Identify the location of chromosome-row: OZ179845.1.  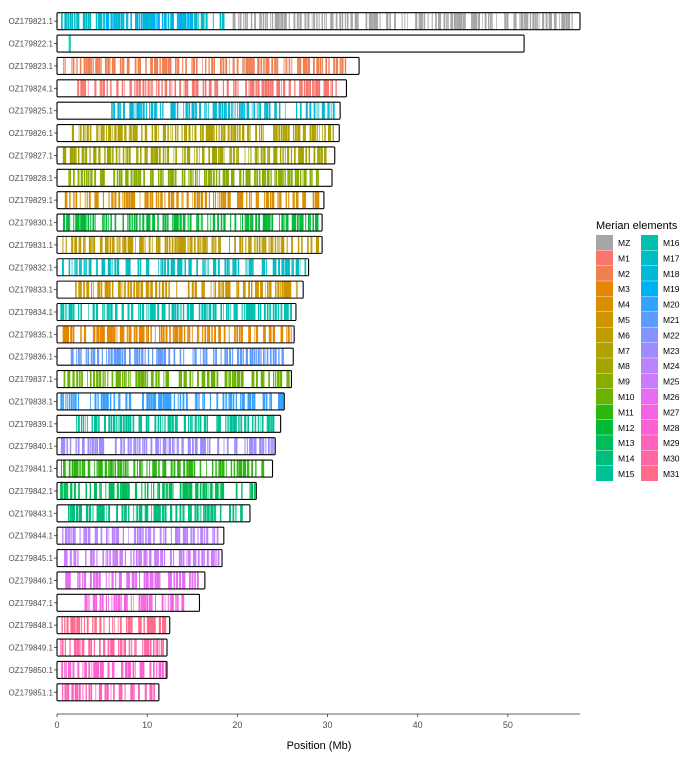
(116, 558).